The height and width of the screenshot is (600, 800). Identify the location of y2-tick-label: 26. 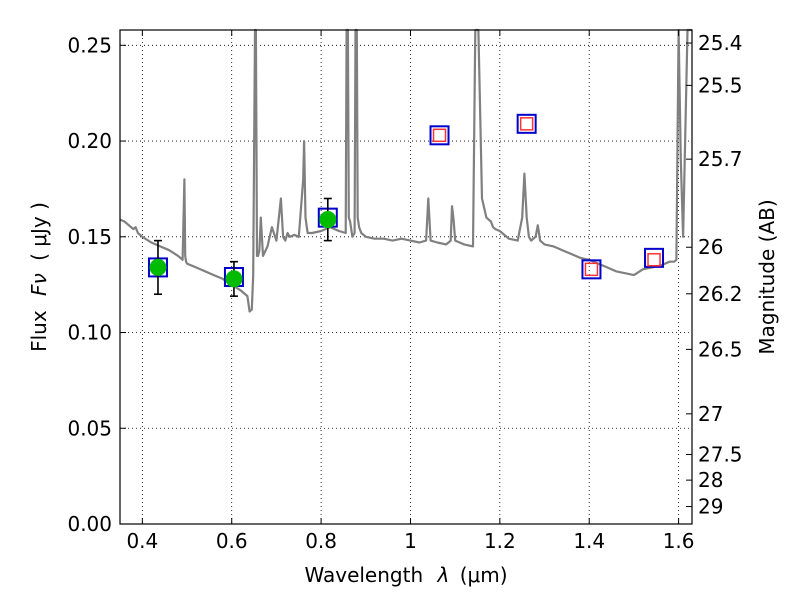
(710, 247).